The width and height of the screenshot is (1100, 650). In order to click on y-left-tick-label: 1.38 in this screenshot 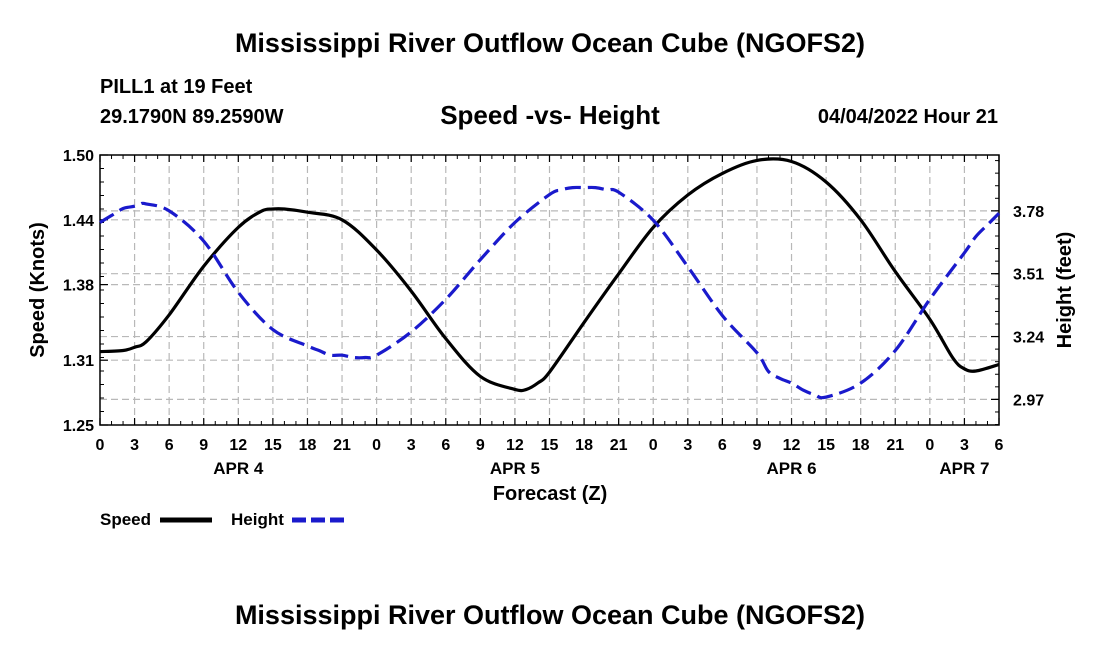, I will do `click(78, 286)`.